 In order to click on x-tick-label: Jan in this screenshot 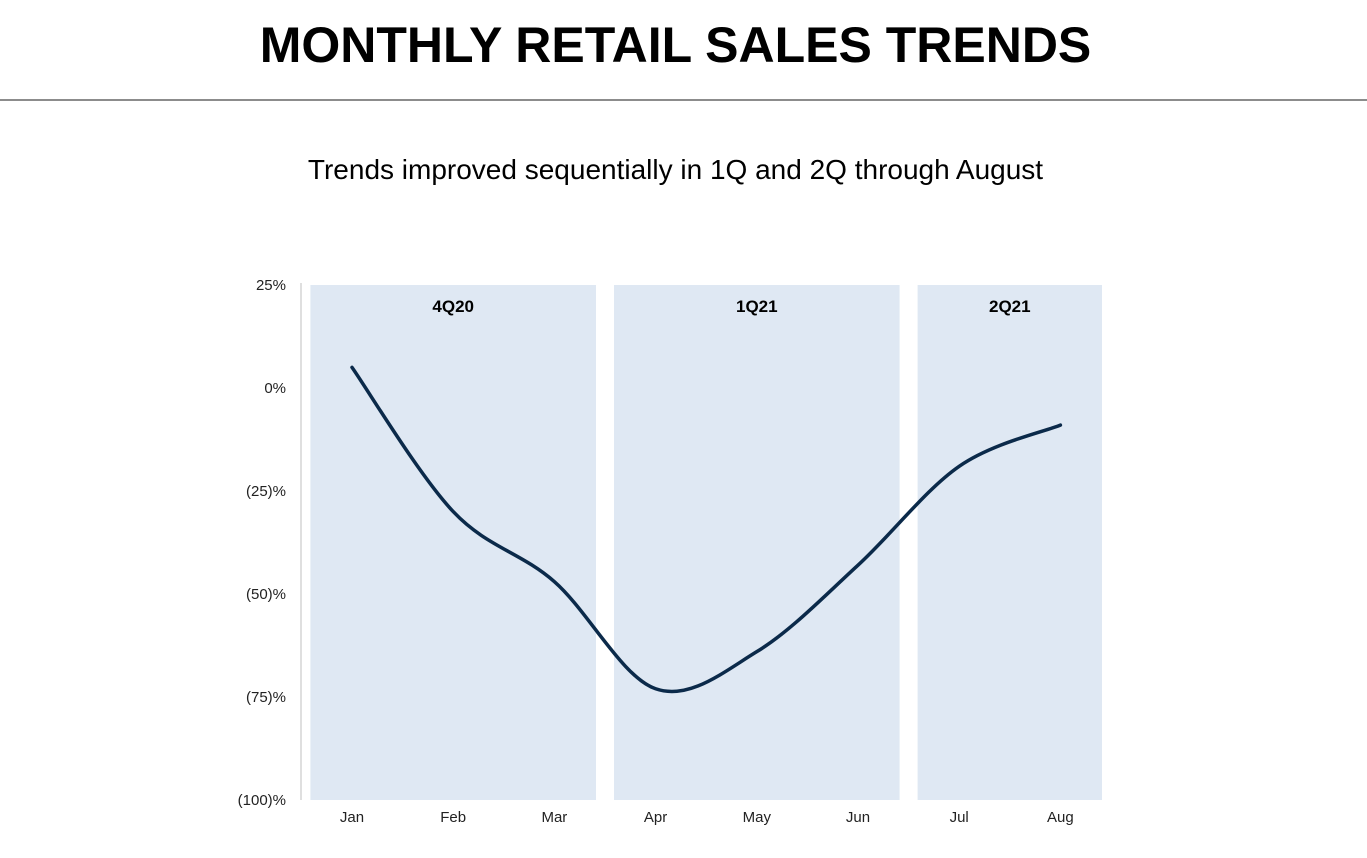, I will do `click(352, 817)`.